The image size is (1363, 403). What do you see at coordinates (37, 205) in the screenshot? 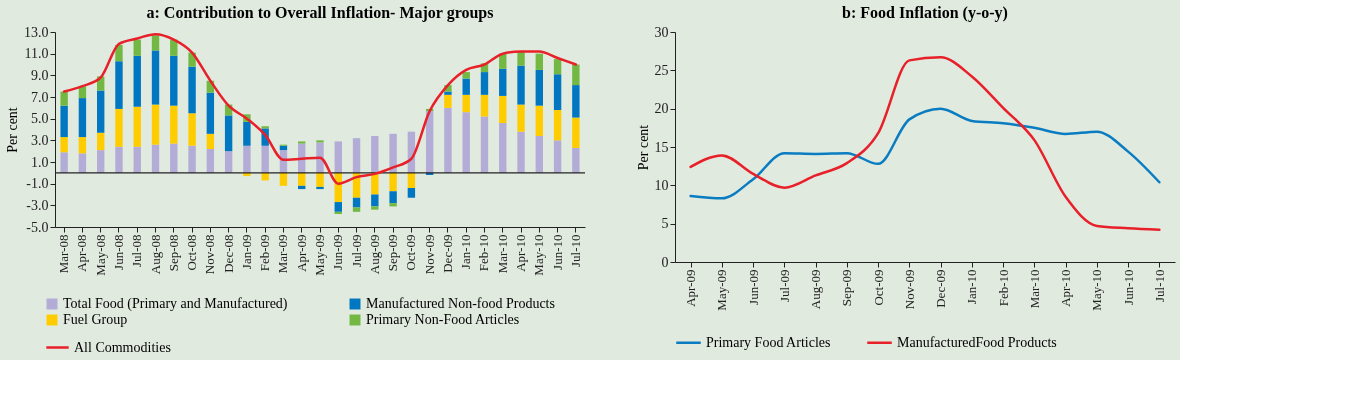
I see `y-tick-label: -3.0` at bounding box center [37, 205].